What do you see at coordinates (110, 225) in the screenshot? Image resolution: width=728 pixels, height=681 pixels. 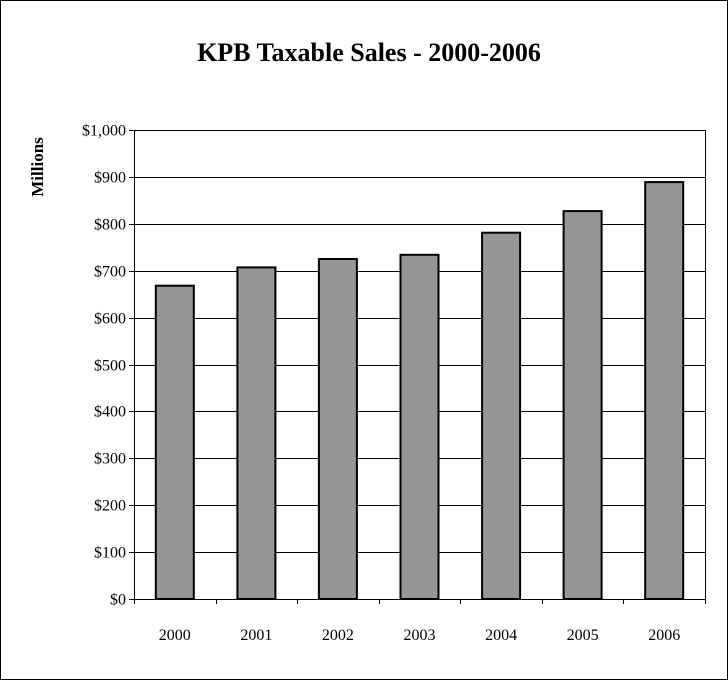 I see `y-tick-label-$800: $800` at bounding box center [110, 225].